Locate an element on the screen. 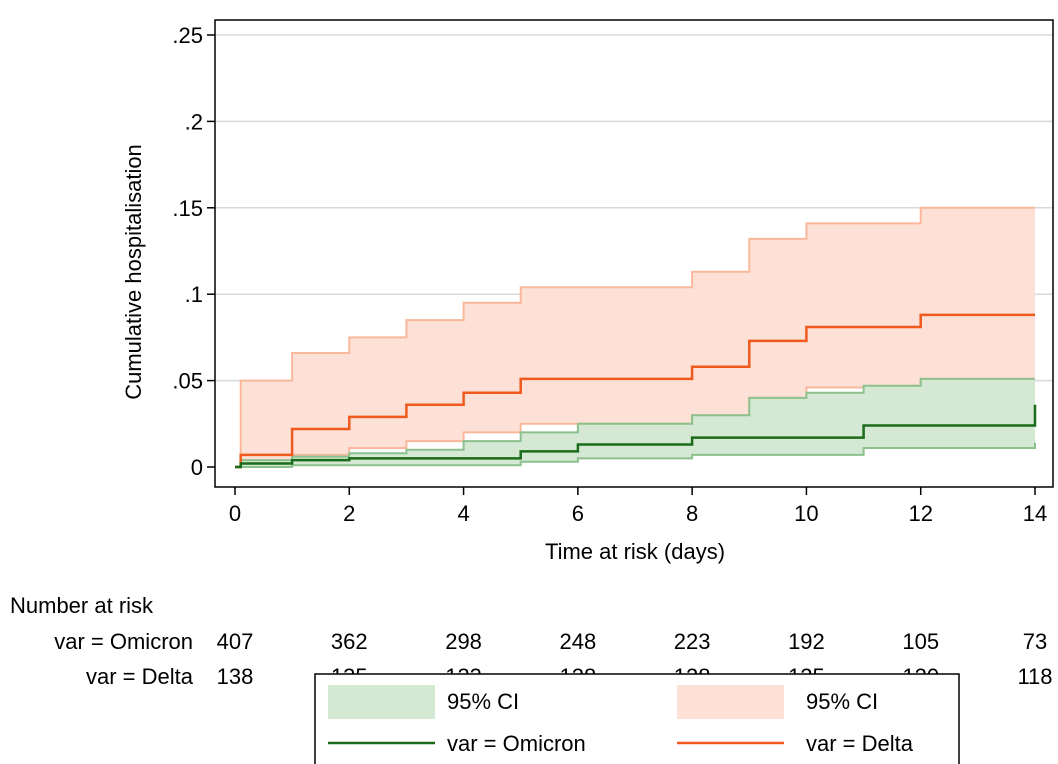  risk-value-delta-14: 118 is located at coordinates (1034, 676).